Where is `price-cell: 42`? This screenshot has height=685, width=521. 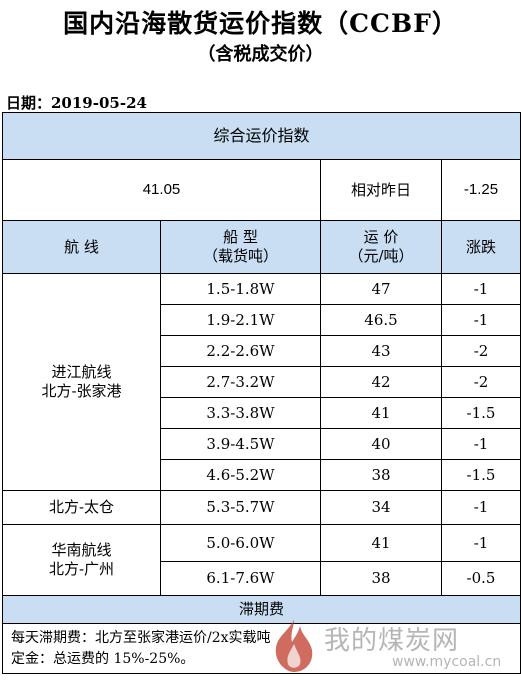 price-cell: 42 is located at coordinates (381, 382).